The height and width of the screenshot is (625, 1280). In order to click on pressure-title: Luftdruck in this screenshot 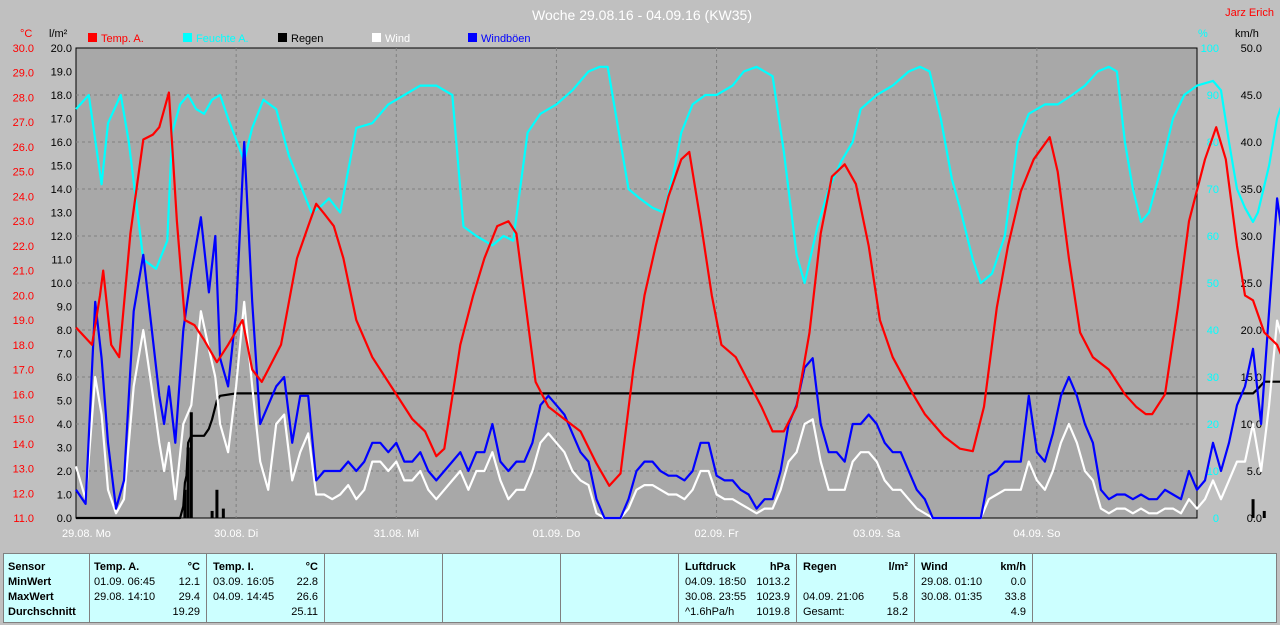, I will do `click(710, 567)`.